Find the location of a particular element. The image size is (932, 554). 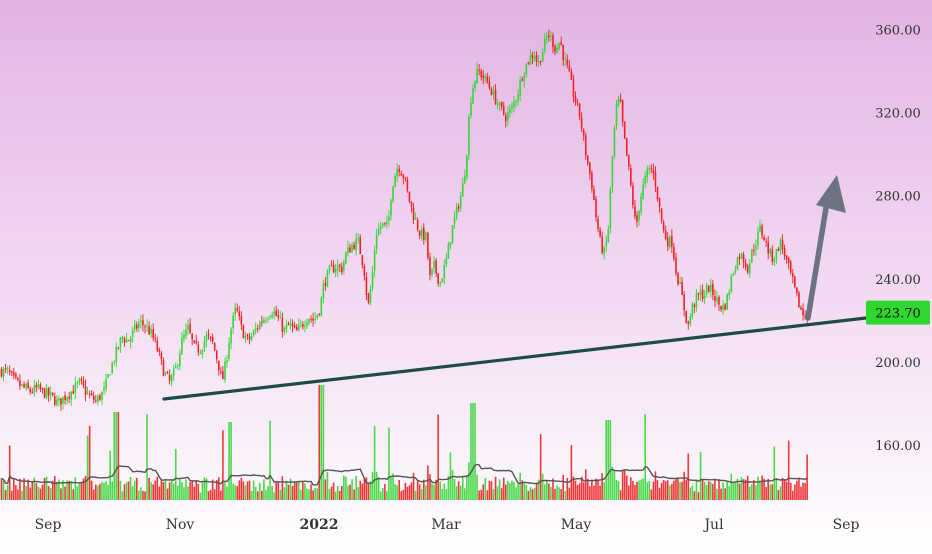

time-axis: Sep Nov 2022 Mar May Jul Sep is located at coordinates (447, 525).